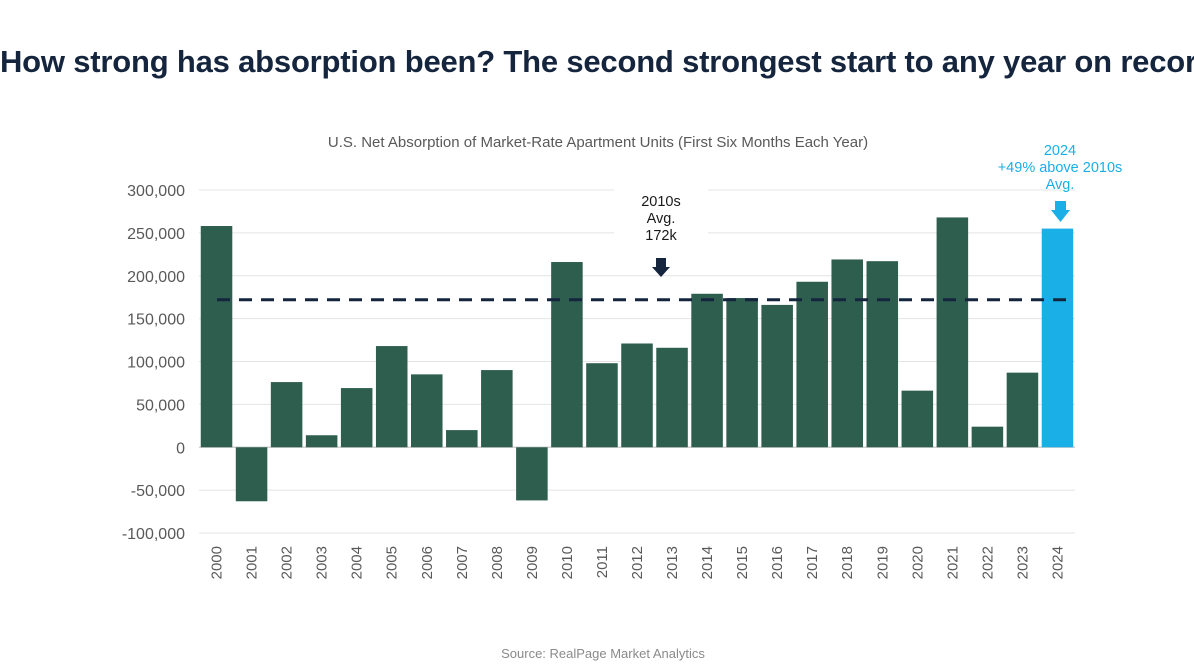 Image resolution: width=1194 pixels, height=669 pixels. What do you see at coordinates (158, 491) in the screenshot?
I see `y-tick-label: -50,000` at bounding box center [158, 491].